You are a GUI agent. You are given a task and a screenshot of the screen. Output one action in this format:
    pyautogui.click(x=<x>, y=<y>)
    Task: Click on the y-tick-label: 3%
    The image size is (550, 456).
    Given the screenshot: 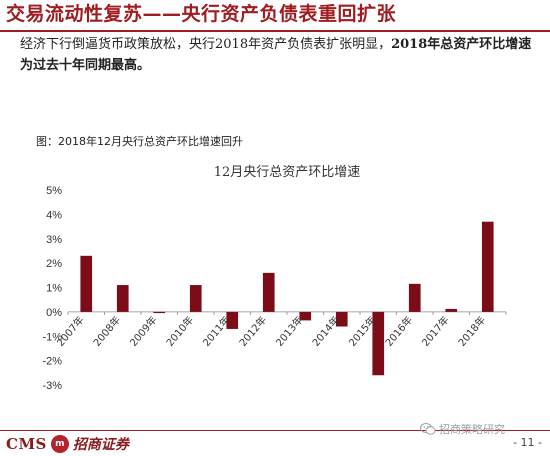 What is the action you would take?
    pyautogui.click(x=54, y=240)
    